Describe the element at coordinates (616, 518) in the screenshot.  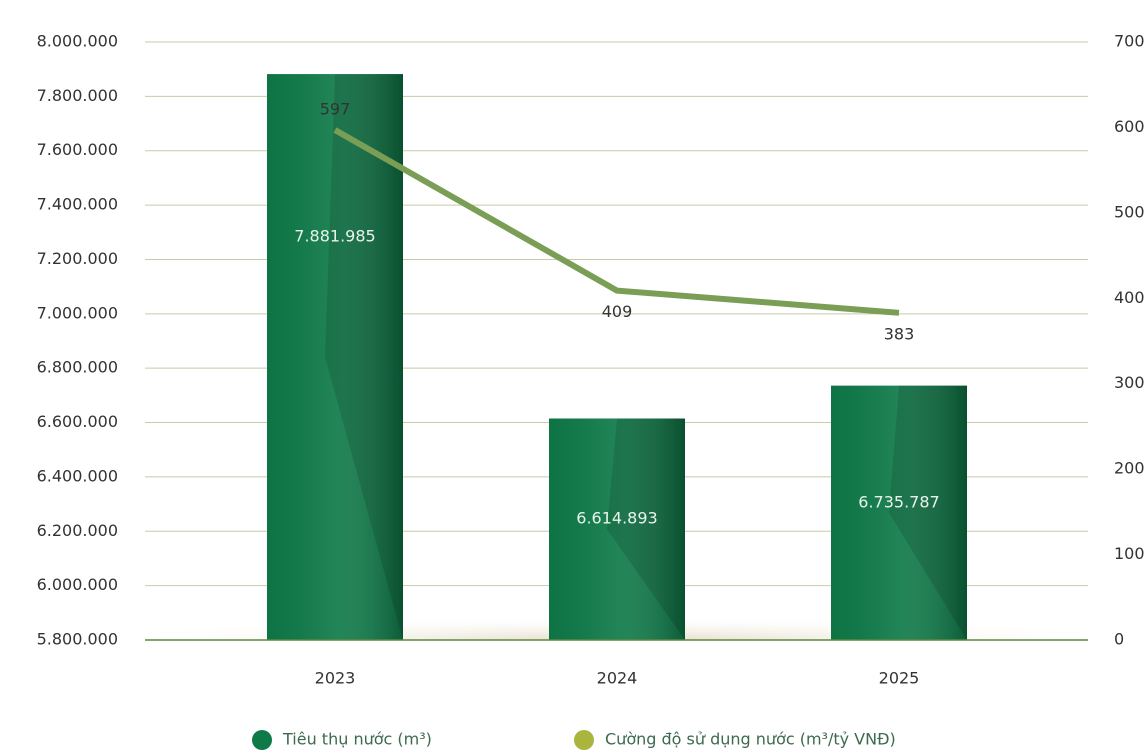
I see `bar-value-label: 6.614.893` at that location.